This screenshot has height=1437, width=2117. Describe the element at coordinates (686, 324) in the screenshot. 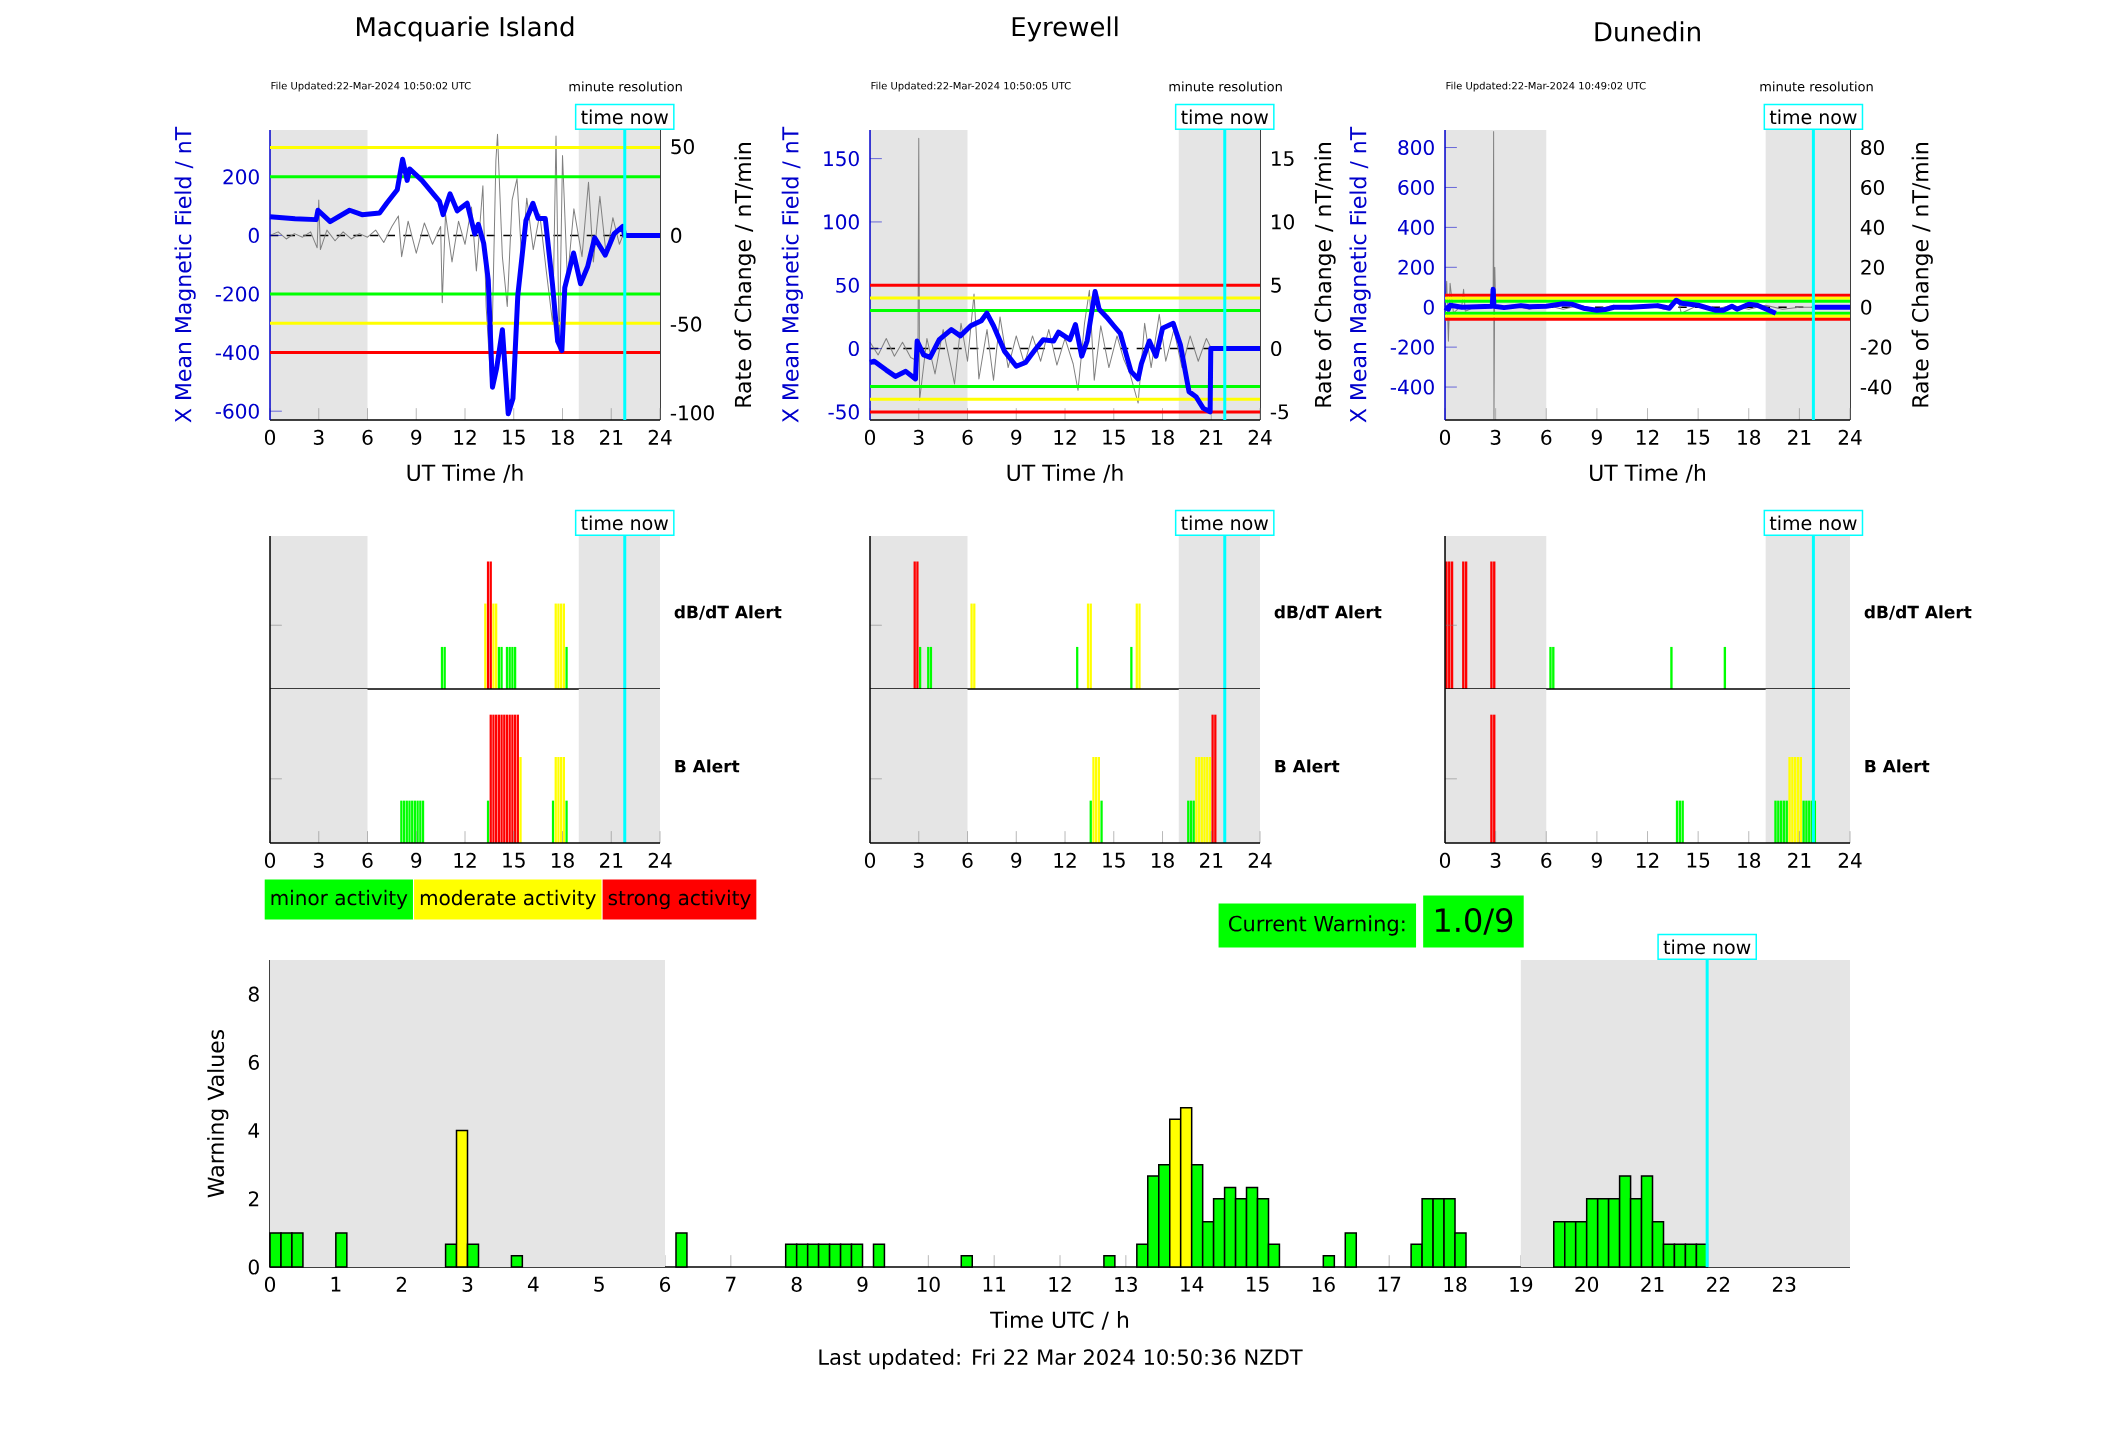

I see `y2-tick-label: -50` at that location.